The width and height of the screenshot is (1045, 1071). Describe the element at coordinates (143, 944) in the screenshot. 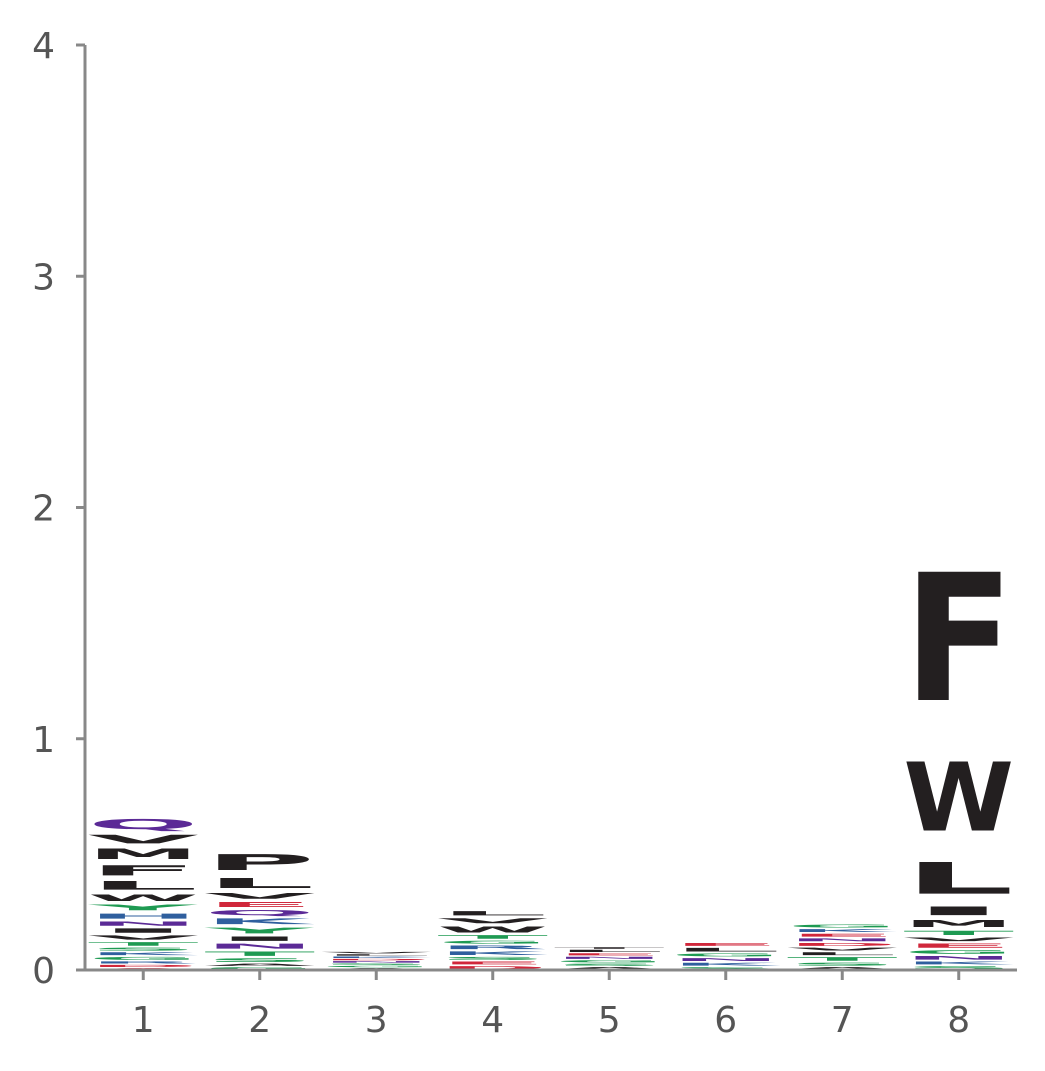

I see `logo-letter-pos1-T: T` at that location.